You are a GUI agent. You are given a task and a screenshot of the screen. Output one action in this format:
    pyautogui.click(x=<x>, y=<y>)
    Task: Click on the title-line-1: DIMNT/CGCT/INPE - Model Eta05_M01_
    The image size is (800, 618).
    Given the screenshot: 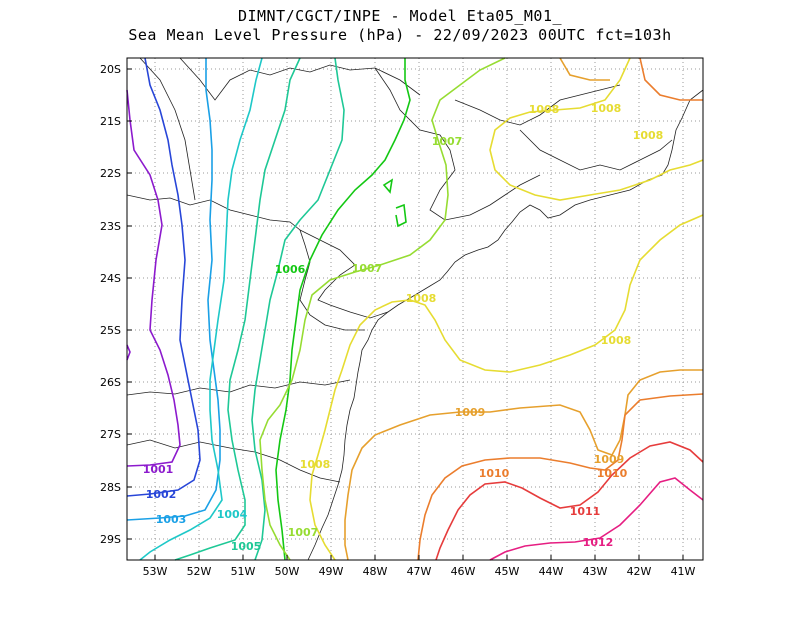 What is the action you would take?
    pyautogui.click(x=400, y=16)
    